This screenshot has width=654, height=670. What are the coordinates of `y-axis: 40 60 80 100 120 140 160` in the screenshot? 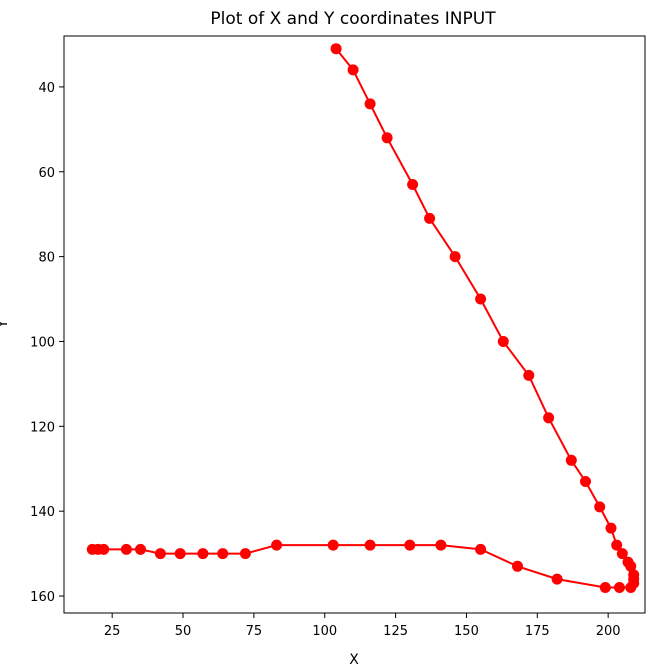 It's located at (47, 343).